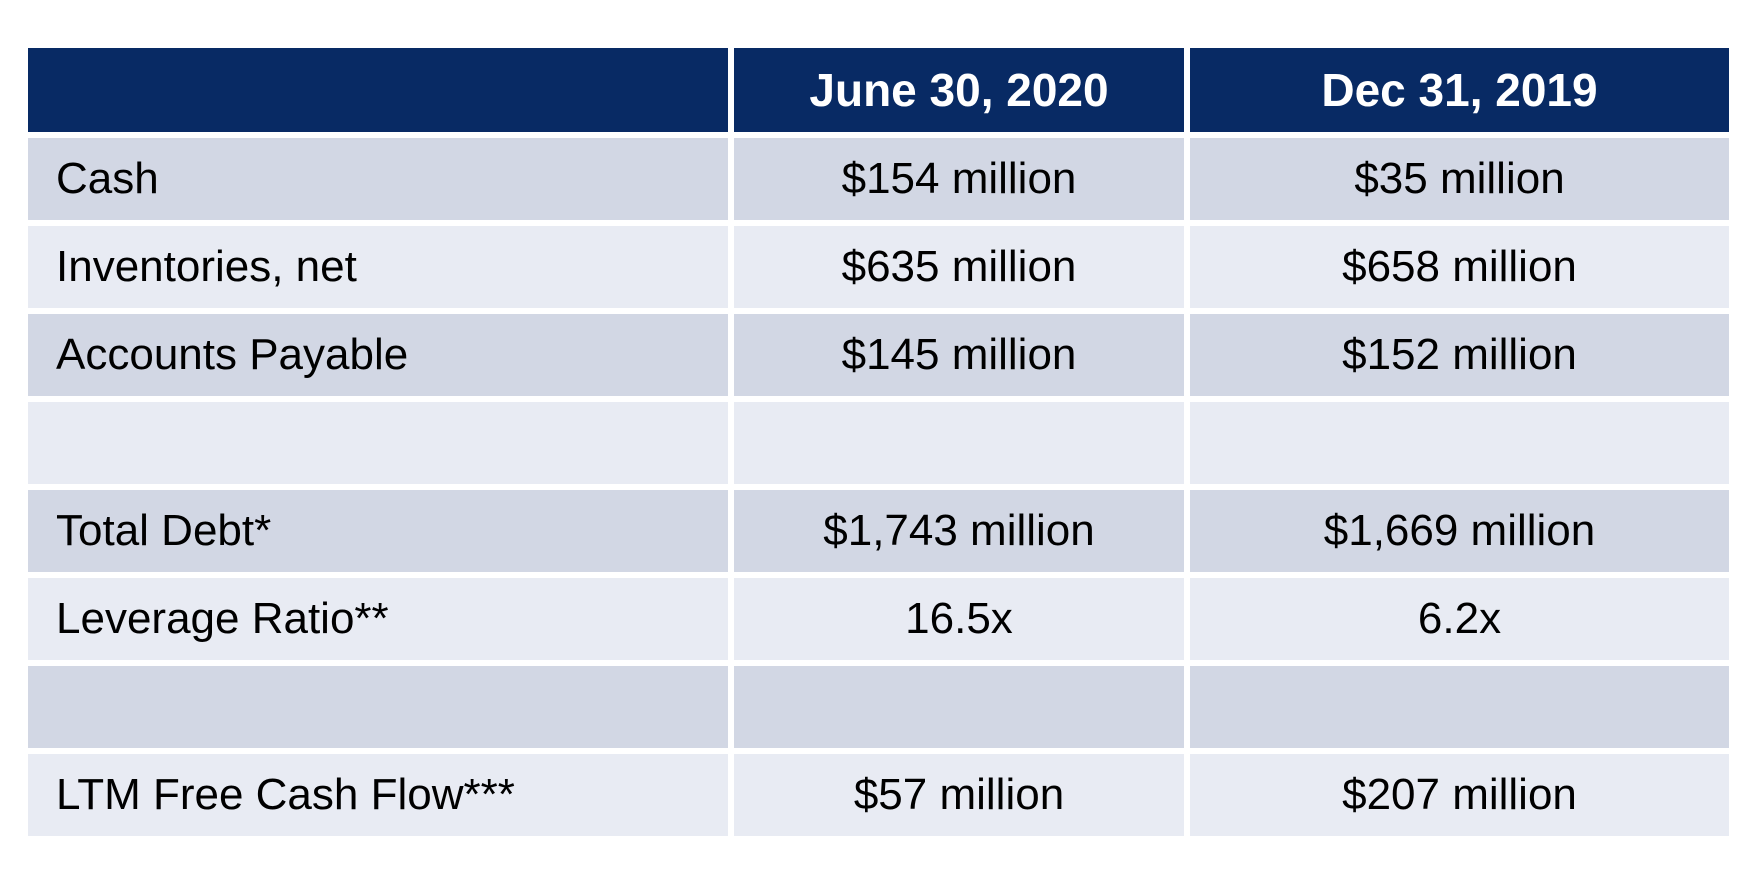 This screenshot has height=882, width=1758. Describe the element at coordinates (959, 795) in the screenshot. I see `cell-ltm-fcf-jun-2020: $57 million` at that location.